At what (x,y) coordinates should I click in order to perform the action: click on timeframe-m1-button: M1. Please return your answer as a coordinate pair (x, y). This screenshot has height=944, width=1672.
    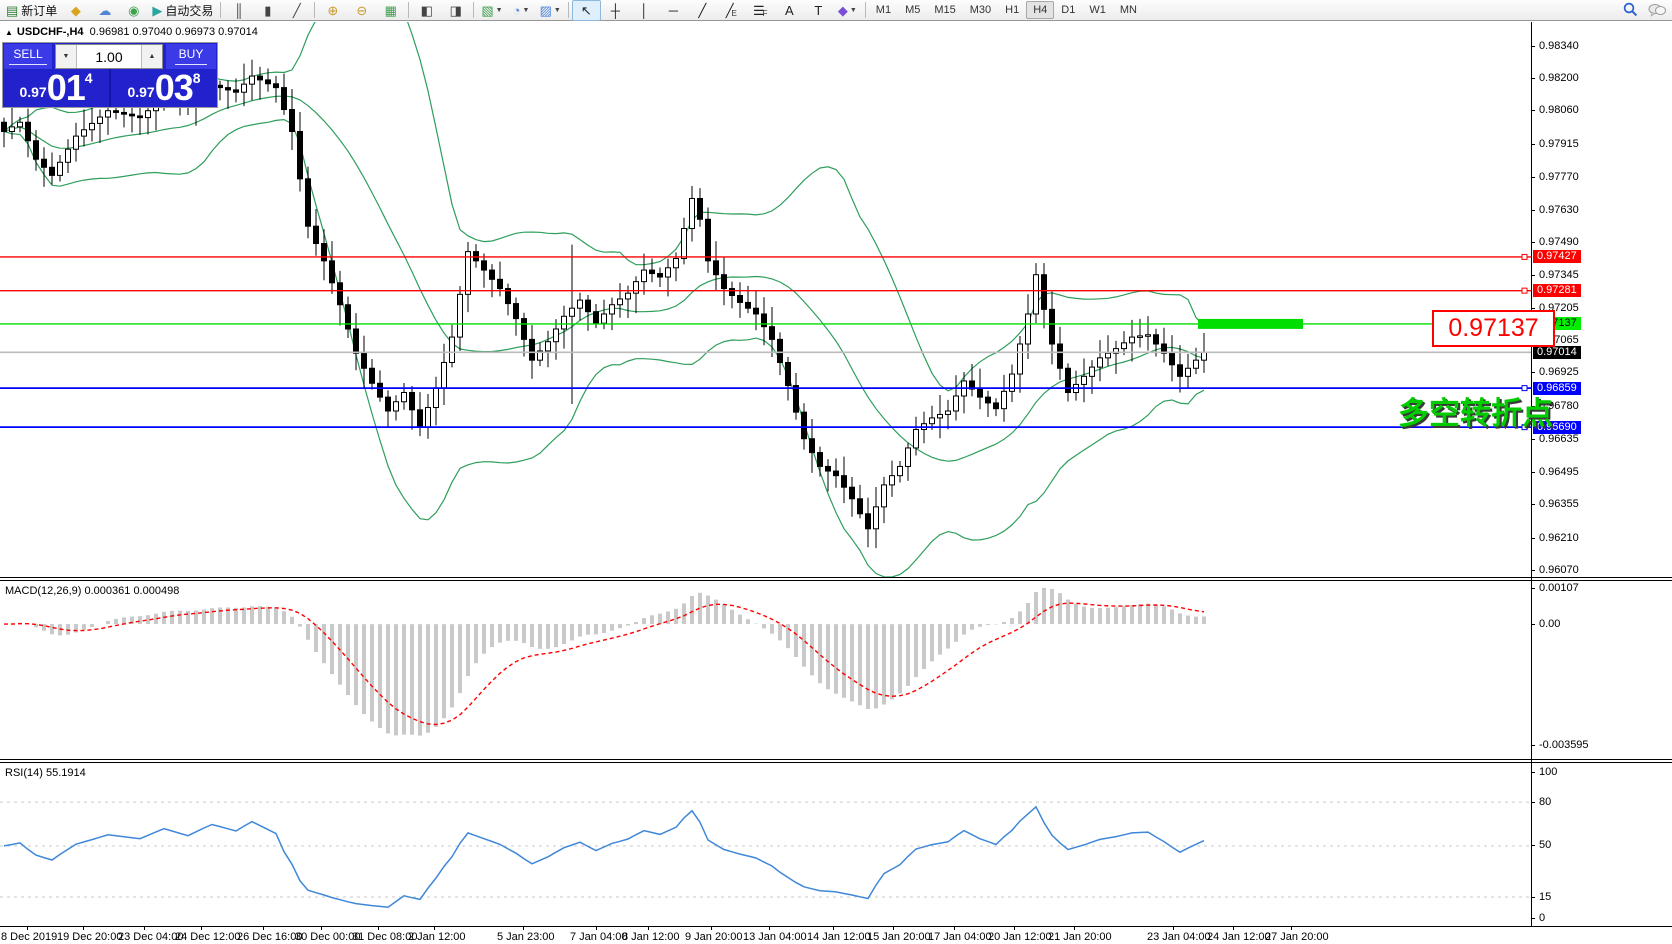
    Looking at the image, I should click on (883, 10).